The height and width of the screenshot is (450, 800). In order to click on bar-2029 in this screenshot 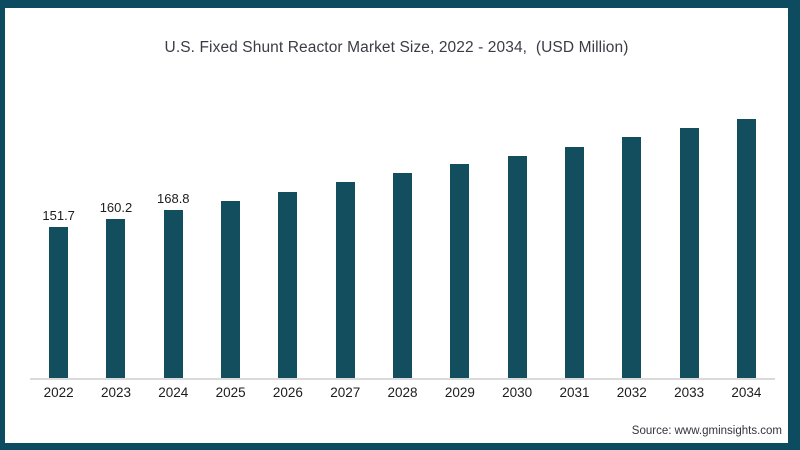, I will do `click(460, 271)`.